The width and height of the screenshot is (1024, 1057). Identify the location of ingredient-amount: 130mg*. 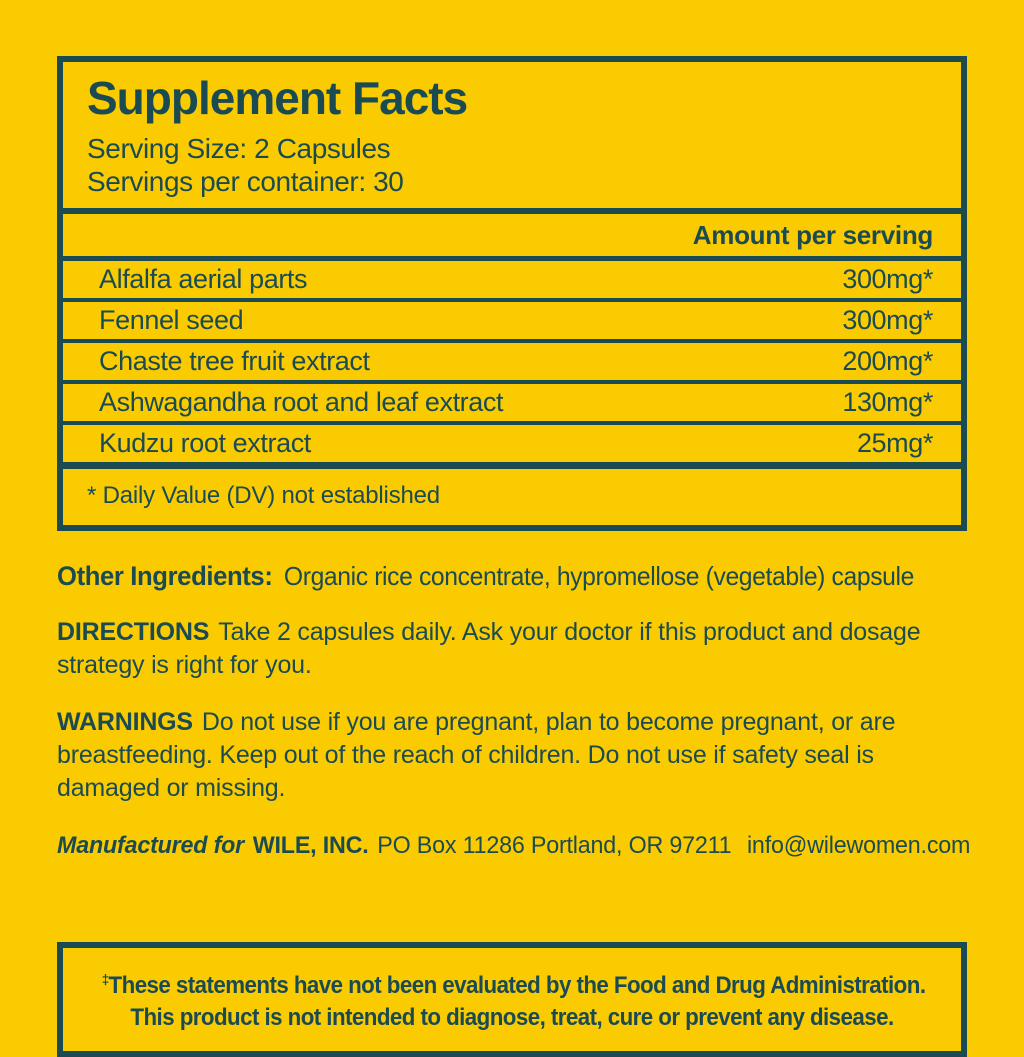
(887, 402).